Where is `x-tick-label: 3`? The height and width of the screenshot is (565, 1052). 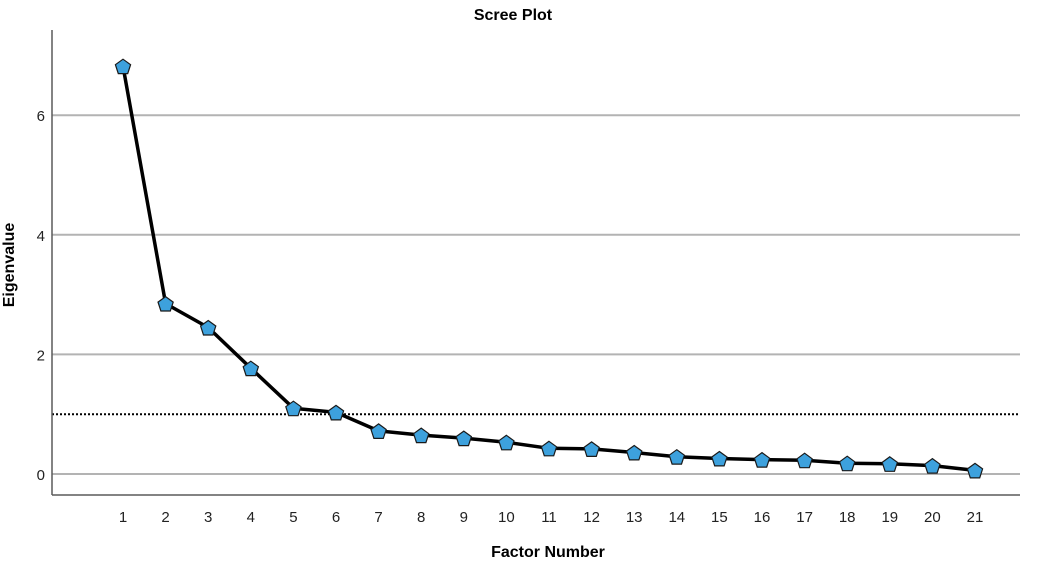
x-tick-label: 3 is located at coordinates (208, 517).